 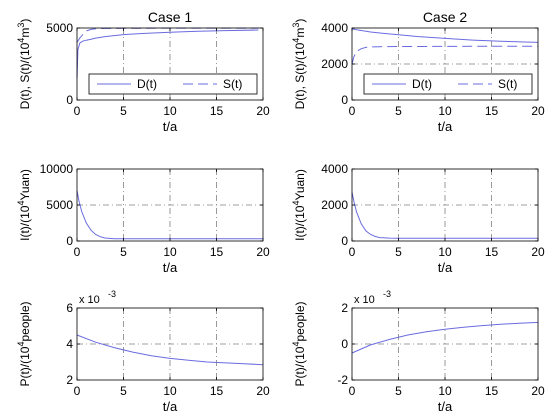 I want to click on panel-case1-mid: 0 5 10 15 20 0 5000 10000 t/a I(t)/(104Yuan), so click(x=143, y=218).